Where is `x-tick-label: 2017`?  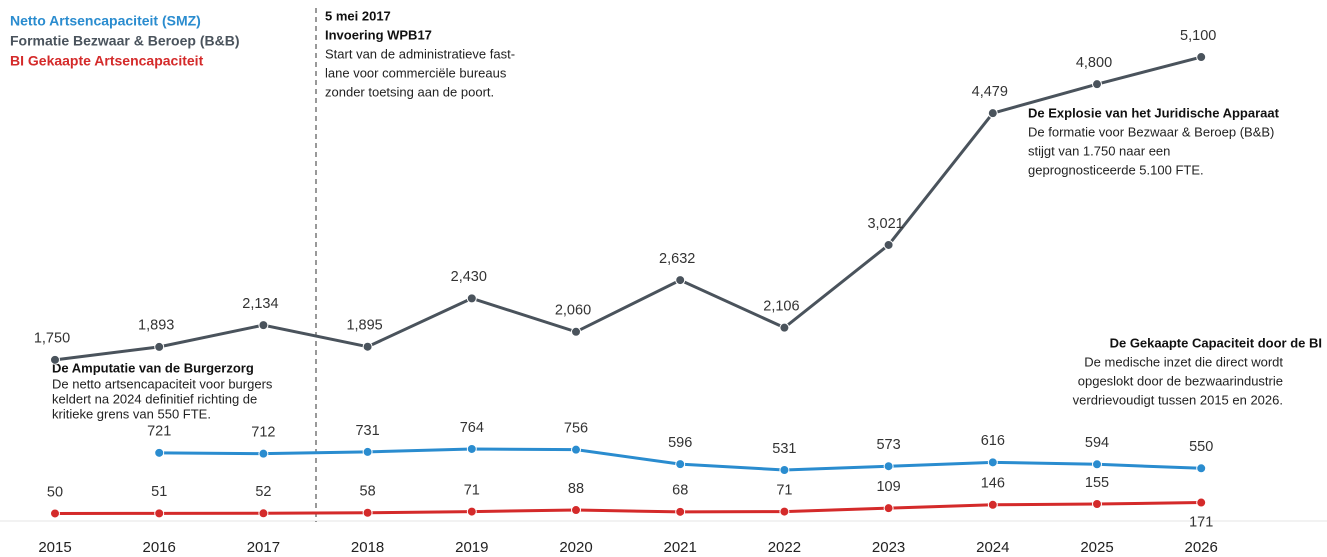
x-tick-label: 2017 is located at coordinates (263, 547).